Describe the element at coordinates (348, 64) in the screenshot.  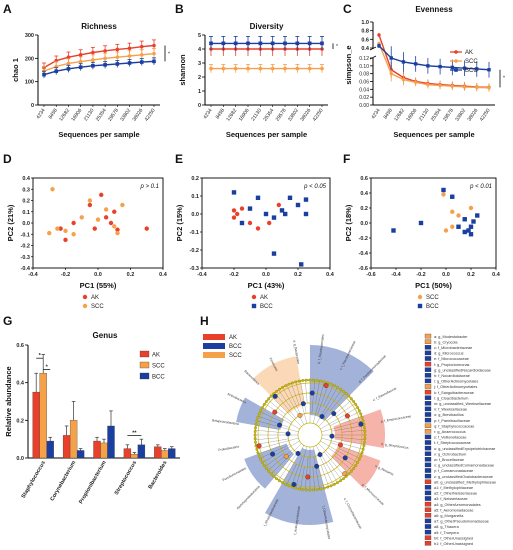
I see `y-axis-label: simpson_e` at that location.